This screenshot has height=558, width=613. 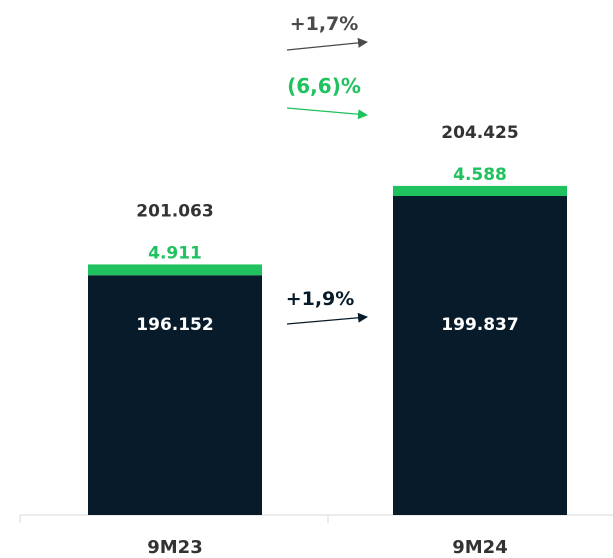 What do you see at coordinates (480, 175) in the screenshot?
I see `green-value-label: 4.588` at bounding box center [480, 175].